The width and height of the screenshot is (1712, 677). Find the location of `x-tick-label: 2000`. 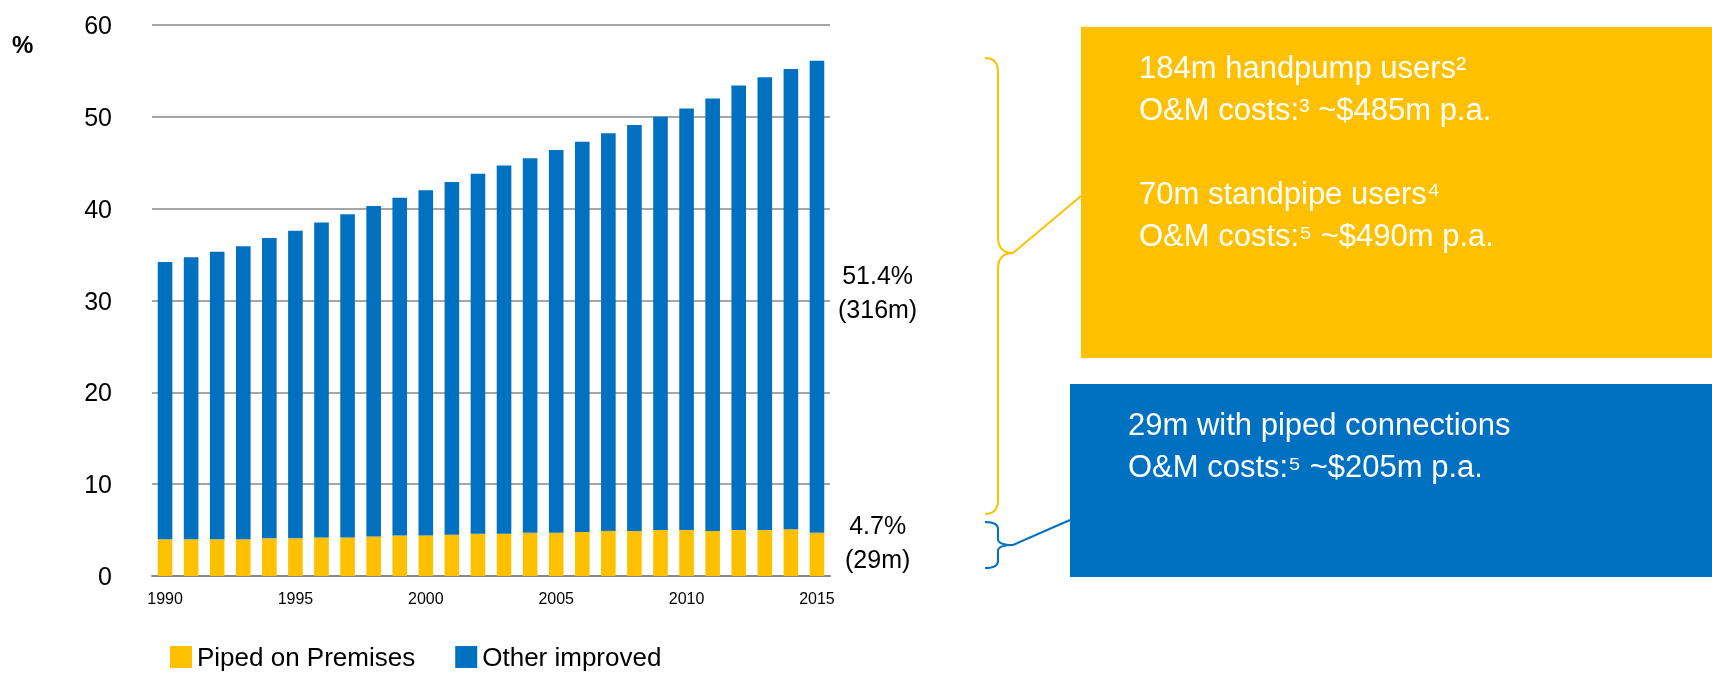

x-tick-label: 2000 is located at coordinates (426, 598).